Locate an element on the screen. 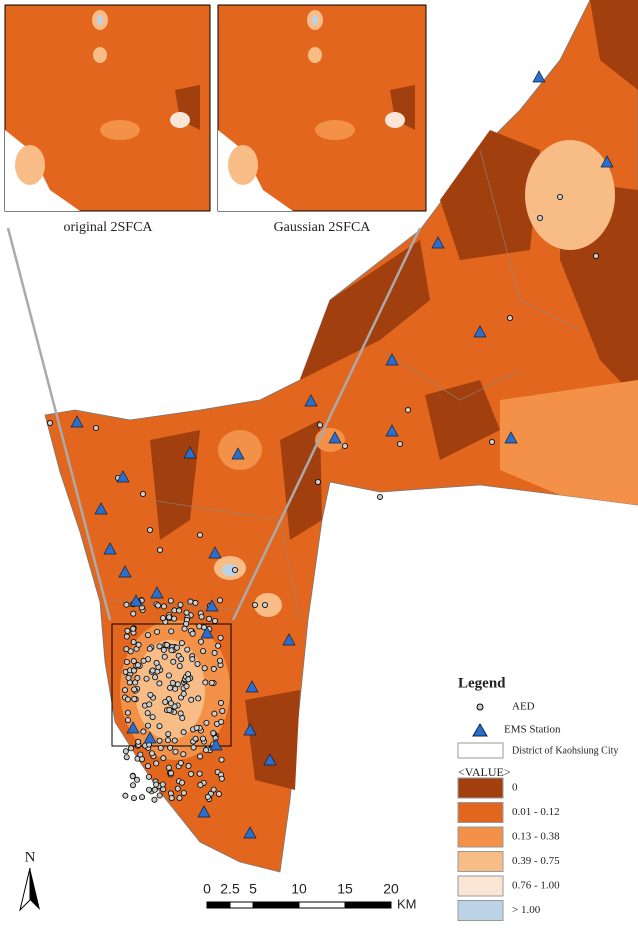  legend-ems-symbol is located at coordinates (480, 730).